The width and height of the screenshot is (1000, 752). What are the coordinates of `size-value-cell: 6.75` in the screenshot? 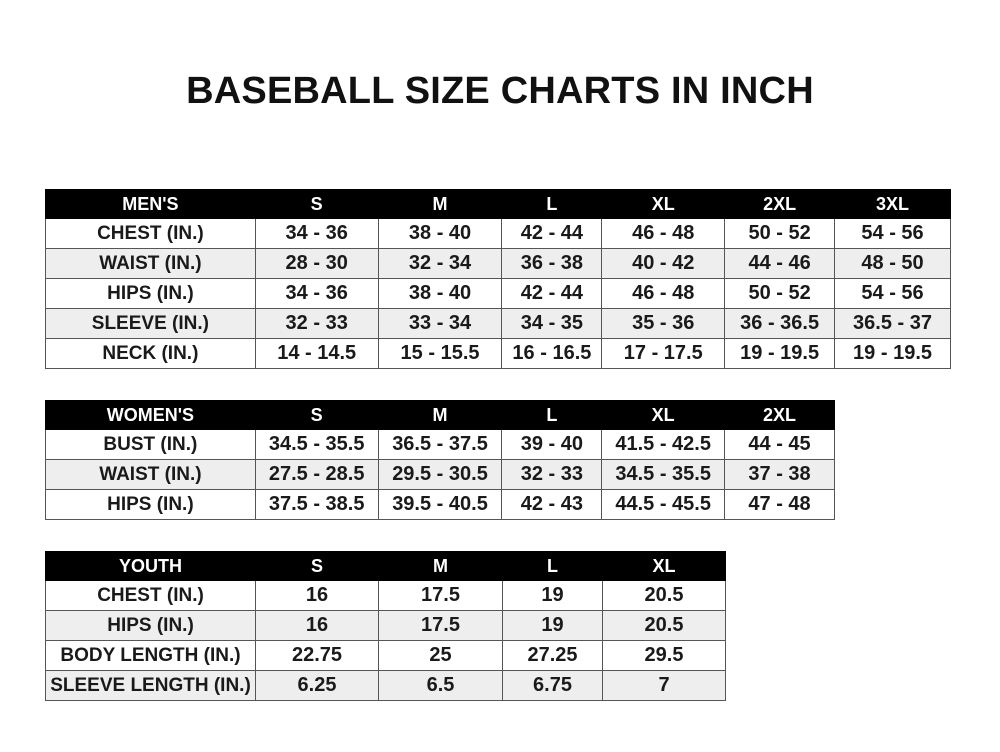 It's located at (552, 685).